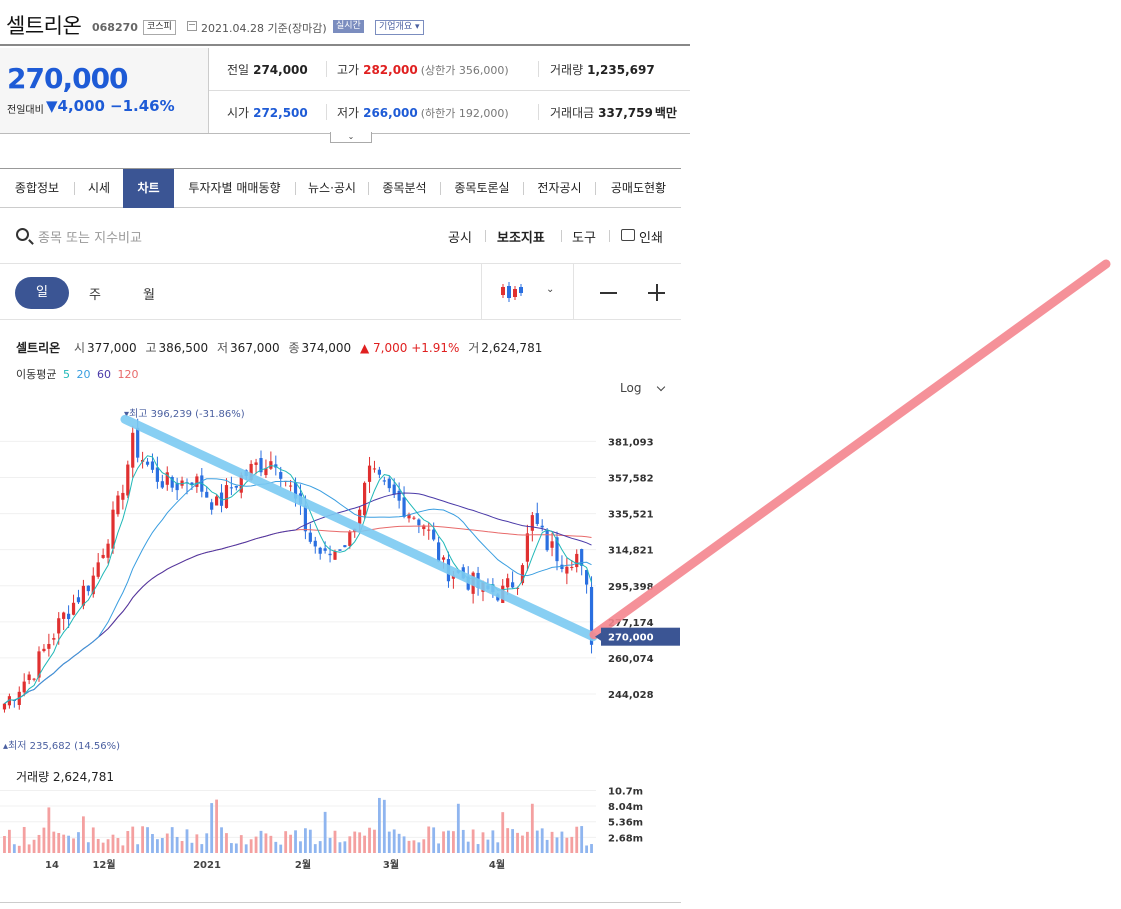  I want to click on stock-code: 068270, so click(115, 27).